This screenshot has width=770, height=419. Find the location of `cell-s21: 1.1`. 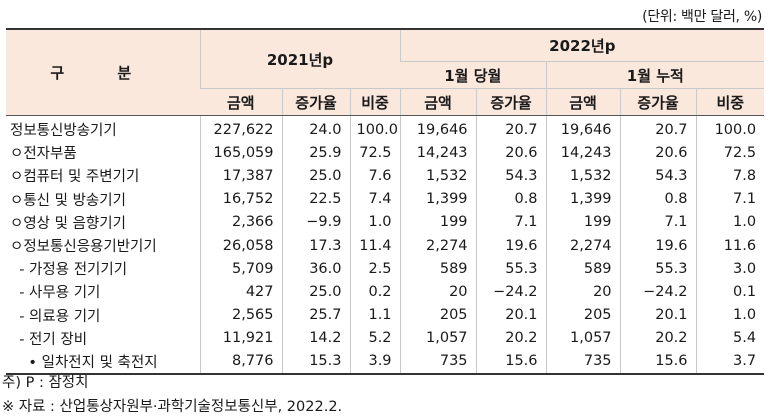

cell-s21: 1.1 is located at coordinates (375, 315).